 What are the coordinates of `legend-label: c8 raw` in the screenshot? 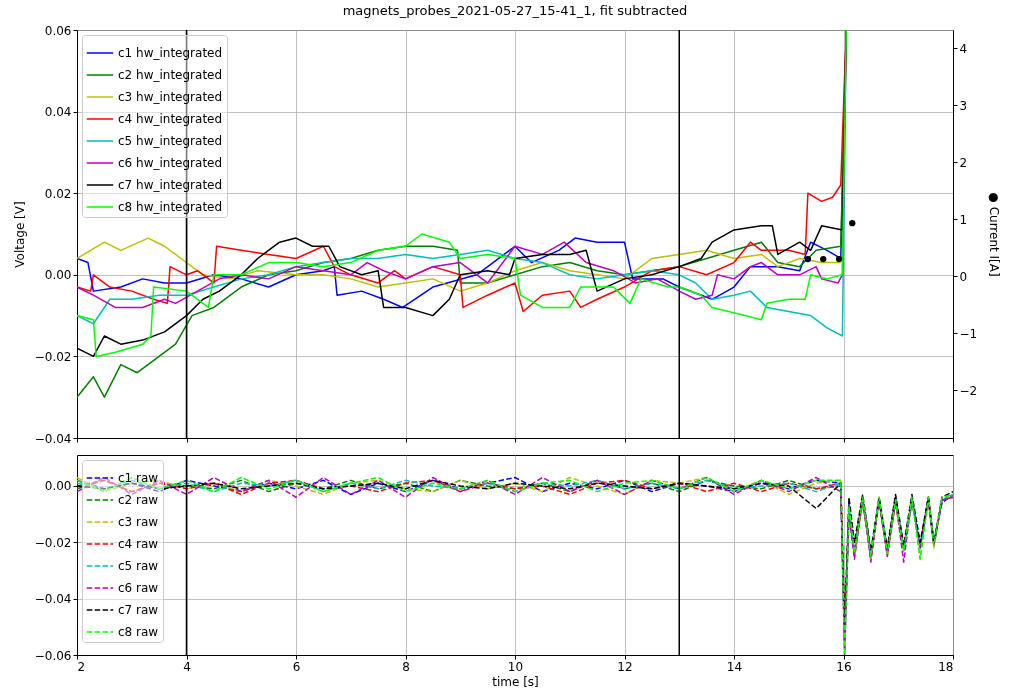 It's located at (138, 632).